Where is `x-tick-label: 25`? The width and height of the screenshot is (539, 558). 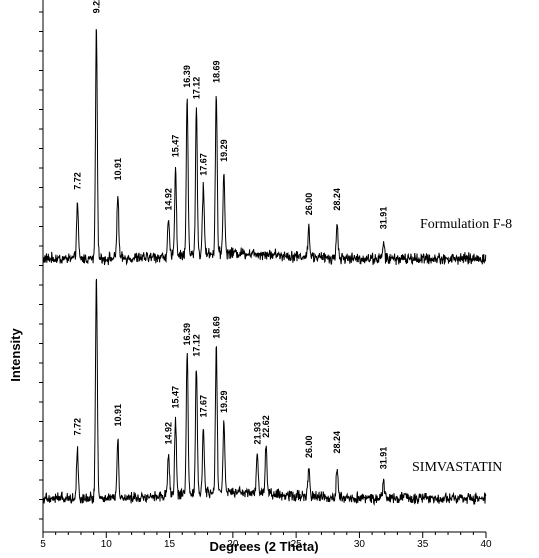
x-tick-label: 25 is located at coordinates (297, 544).